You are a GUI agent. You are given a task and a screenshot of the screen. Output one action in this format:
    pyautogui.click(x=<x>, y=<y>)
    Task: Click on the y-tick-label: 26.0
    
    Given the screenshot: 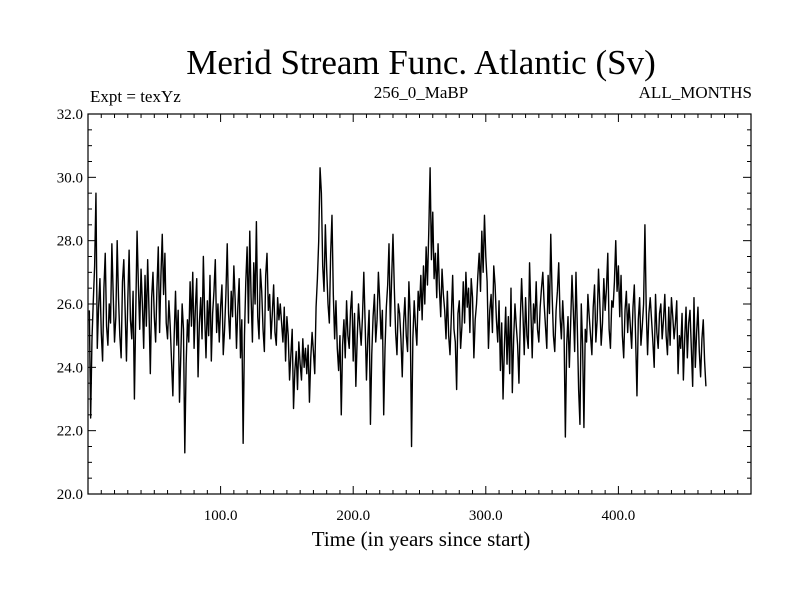 What is the action you would take?
    pyautogui.click(x=70, y=305)
    